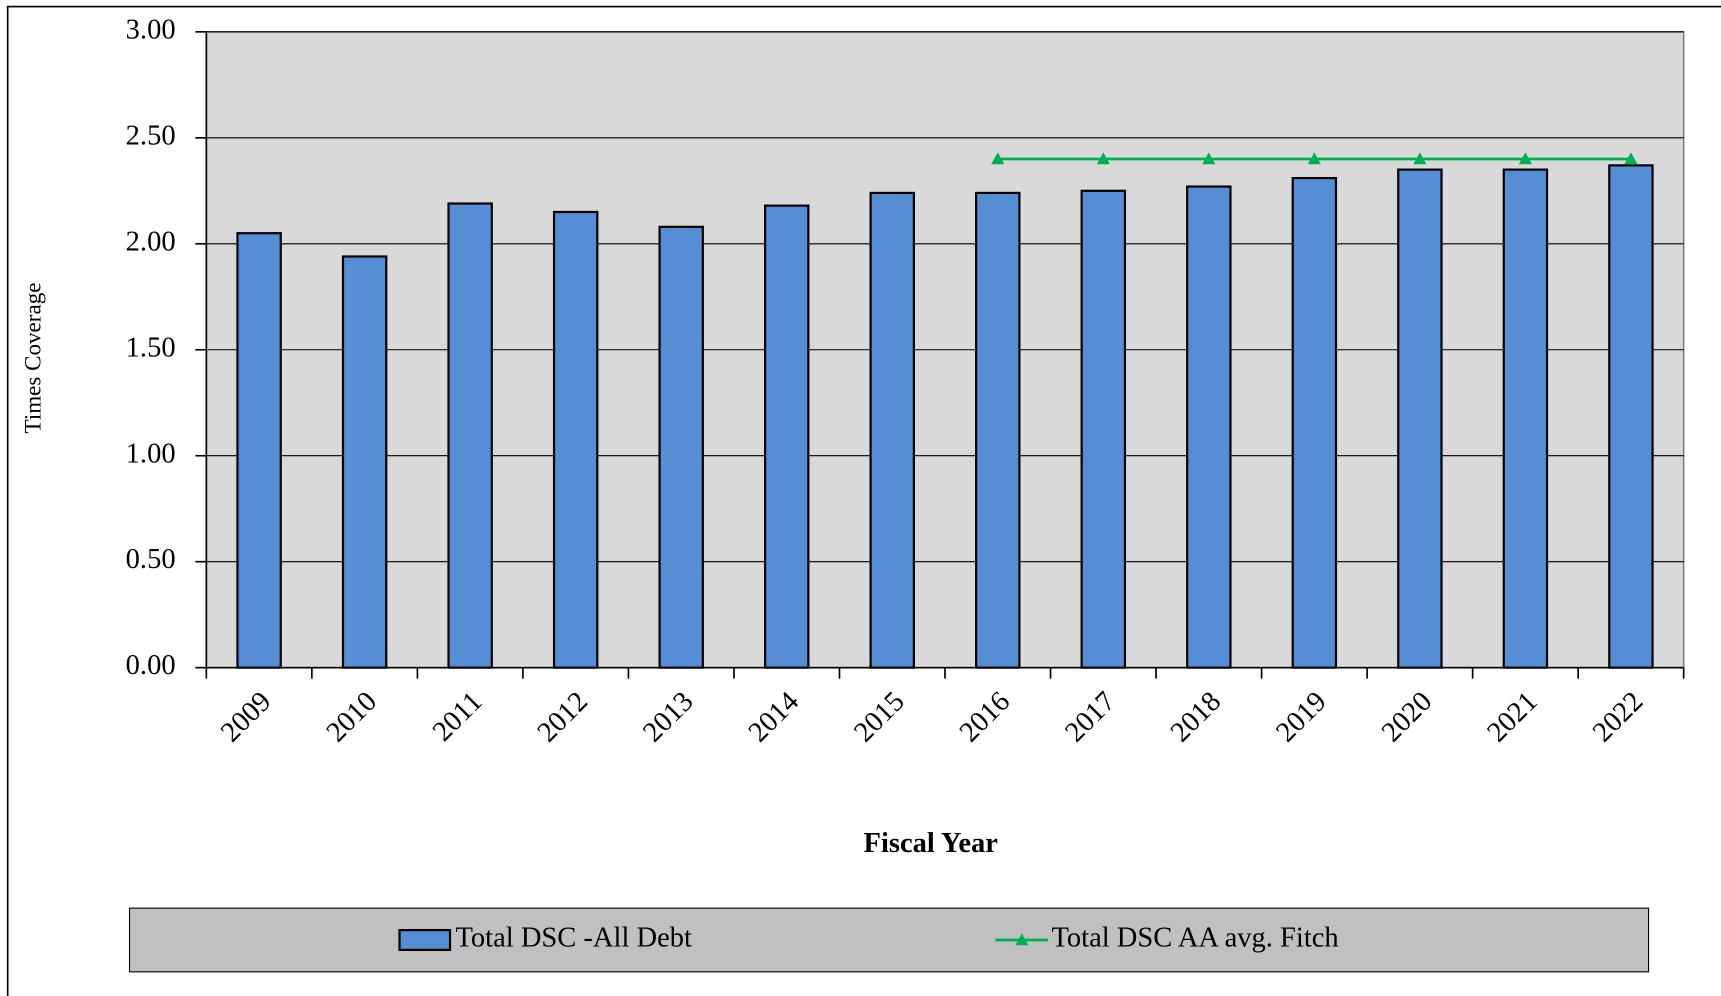 This screenshot has height=996, width=1721. I want to click on x-tick-label: 2010, so click(352, 717).